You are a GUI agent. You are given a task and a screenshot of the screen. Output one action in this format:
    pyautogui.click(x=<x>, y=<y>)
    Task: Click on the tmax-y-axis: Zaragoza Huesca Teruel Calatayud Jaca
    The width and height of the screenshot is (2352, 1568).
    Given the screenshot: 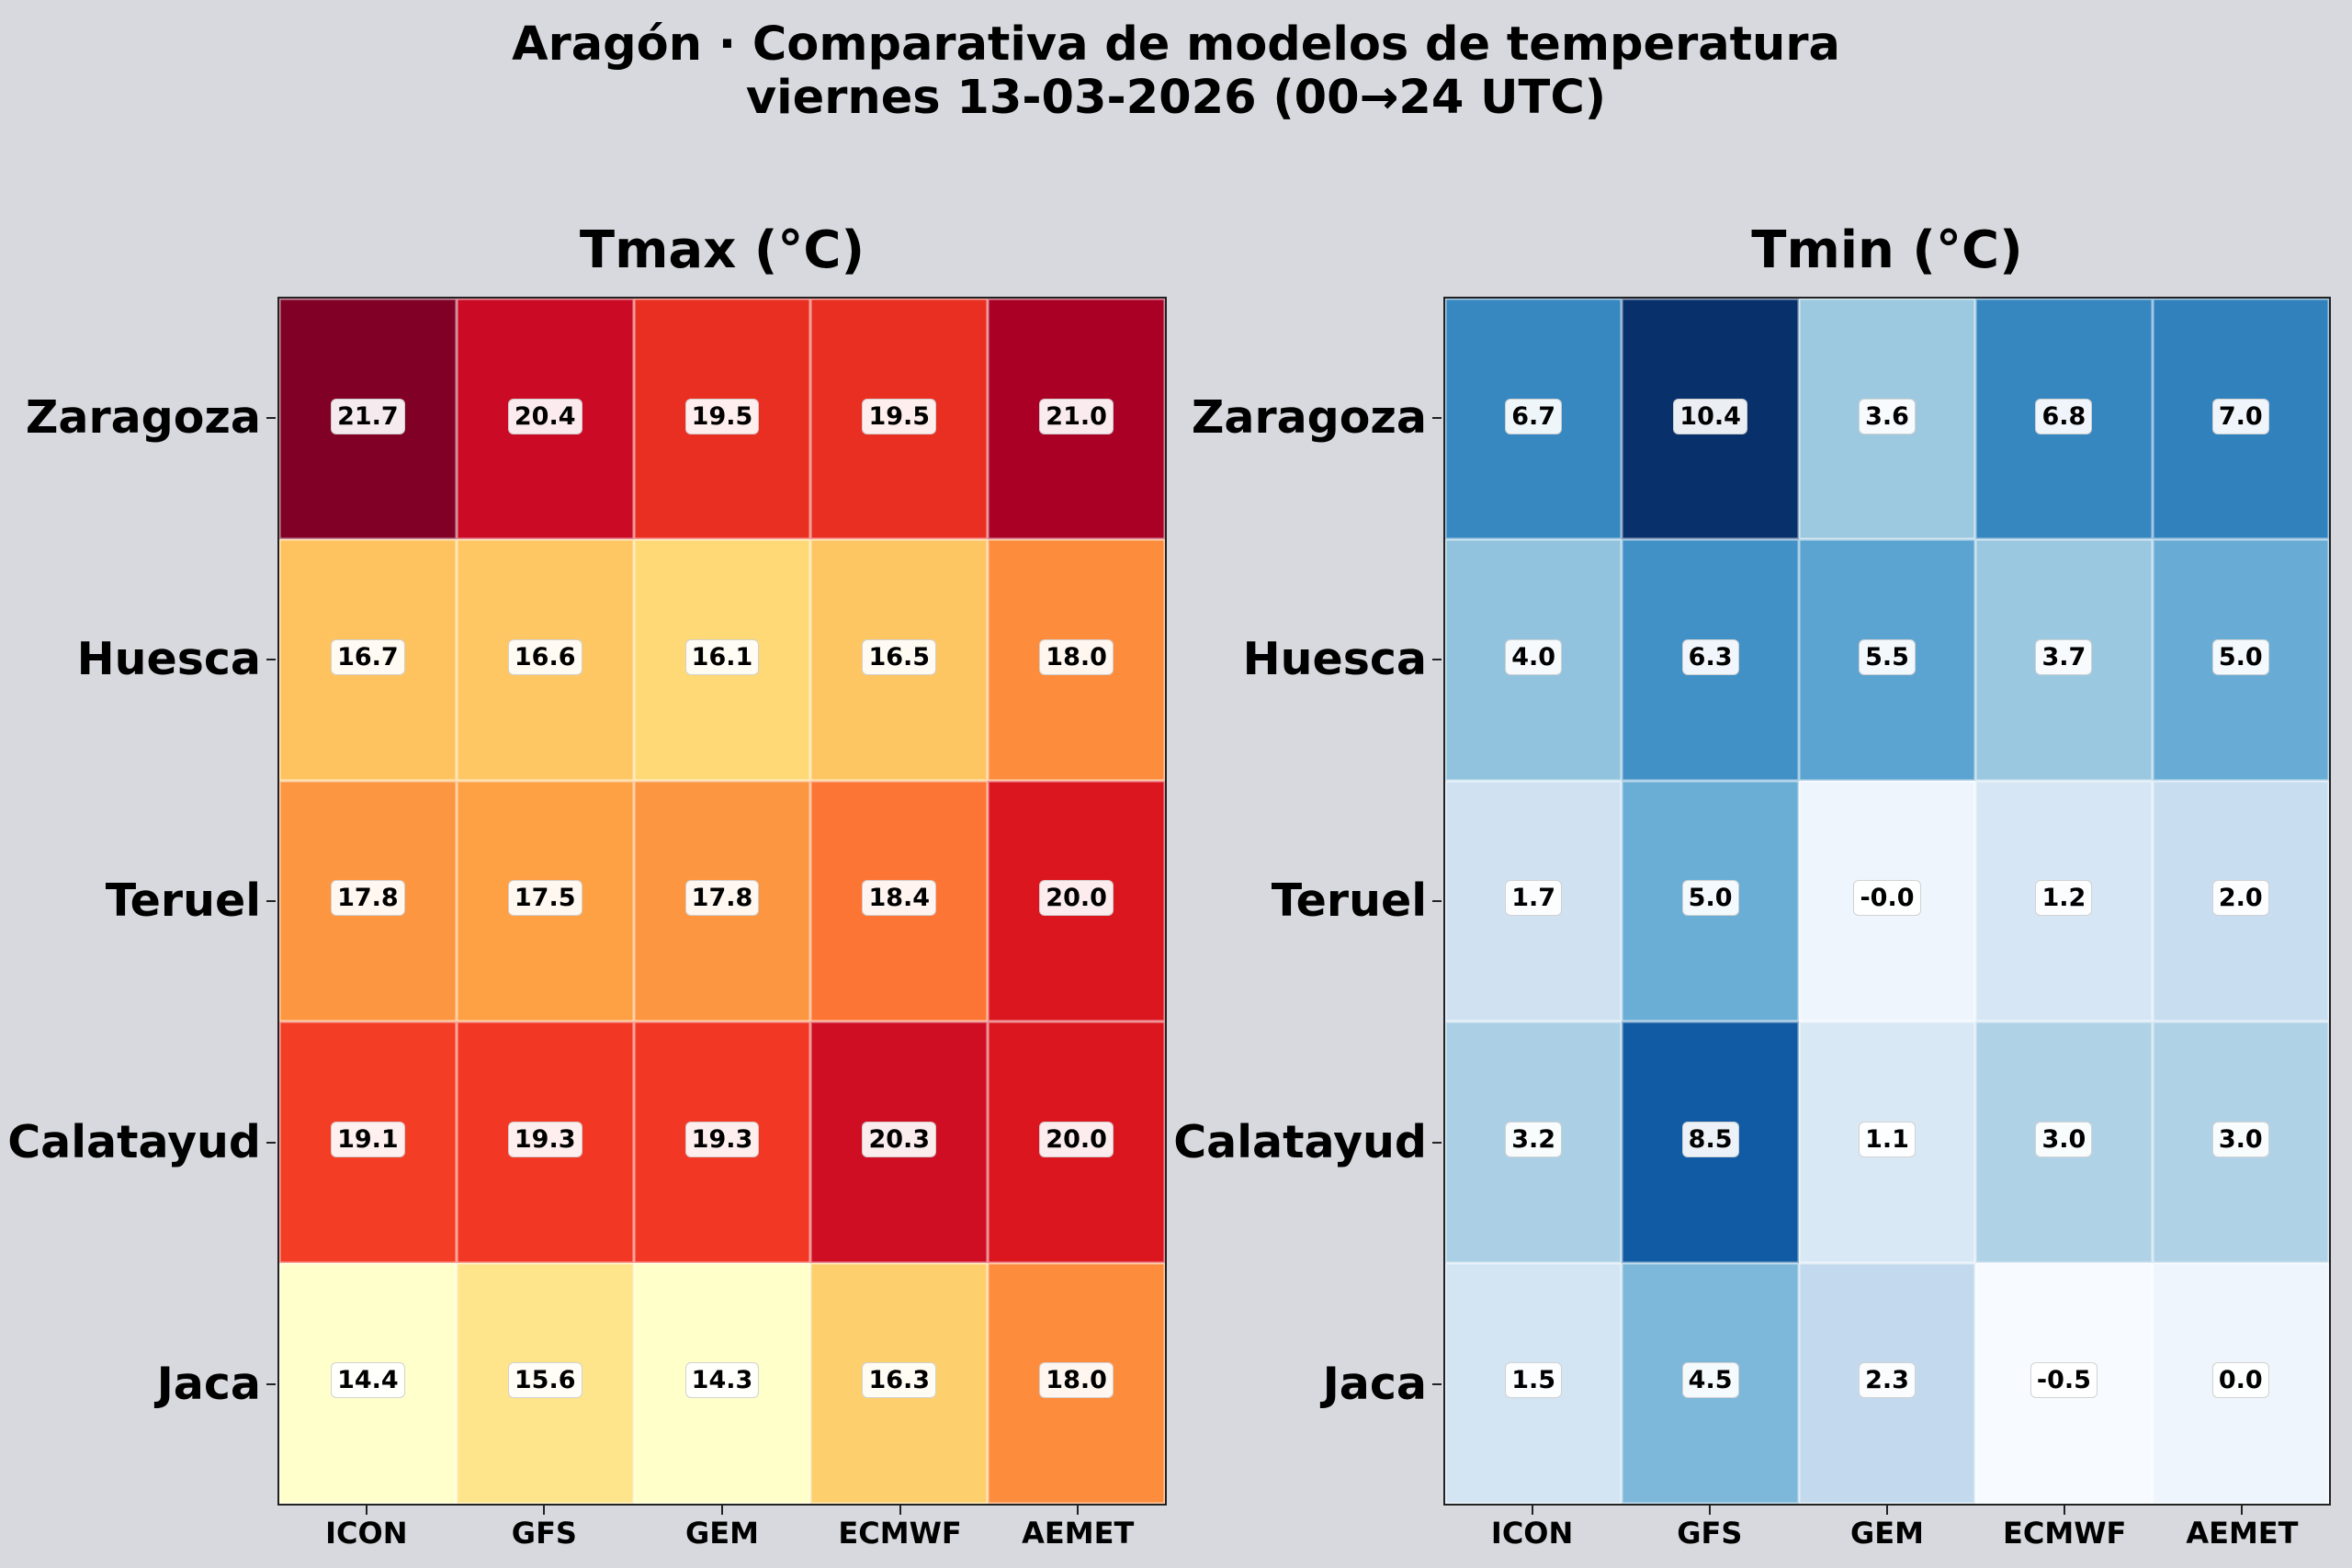 What is the action you would take?
    pyautogui.click(x=138, y=902)
    